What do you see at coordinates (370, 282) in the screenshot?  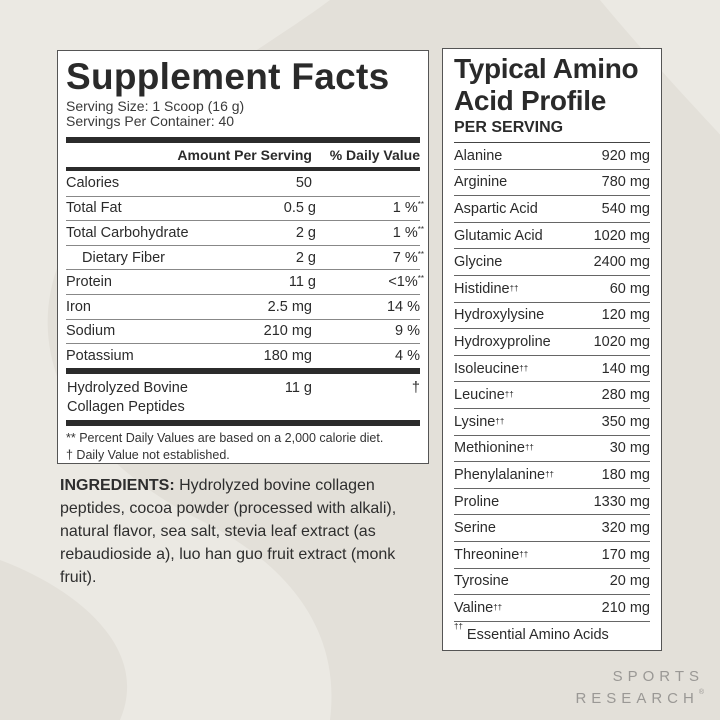 I see `nutrient-daily-value: <1%**` at bounding box center [370, 282].